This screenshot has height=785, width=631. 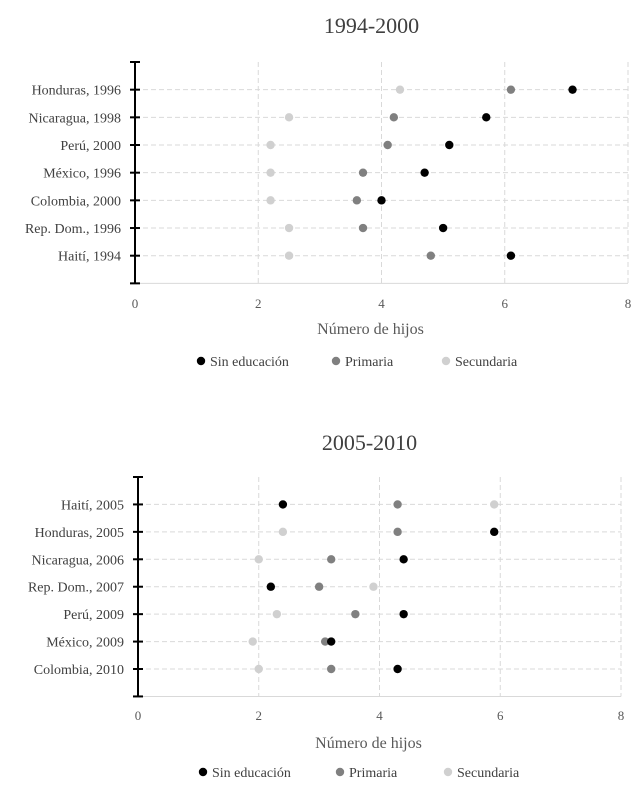 What do you see at coordinates (77, 560) in the screenshot?
I see `category-label: Nicaragua, 2006` at bounding box center [77, 560].